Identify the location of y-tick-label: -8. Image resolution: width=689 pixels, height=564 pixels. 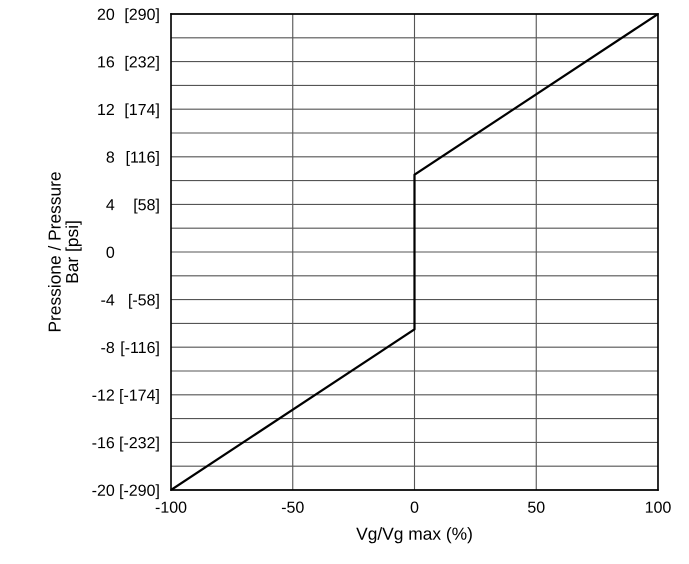
(107, 348).